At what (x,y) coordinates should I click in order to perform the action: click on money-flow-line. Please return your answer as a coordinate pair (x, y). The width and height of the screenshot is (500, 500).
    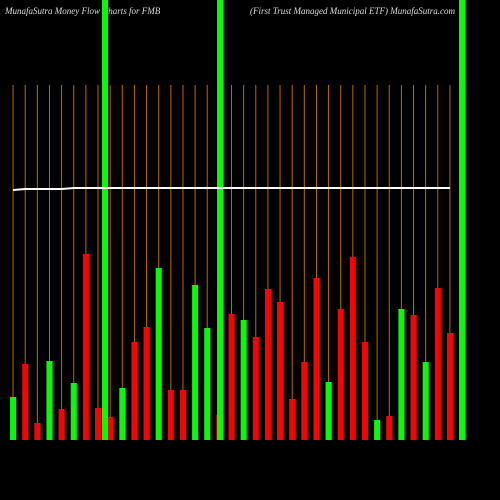
    Looking at the image, I should click on (231, 189).